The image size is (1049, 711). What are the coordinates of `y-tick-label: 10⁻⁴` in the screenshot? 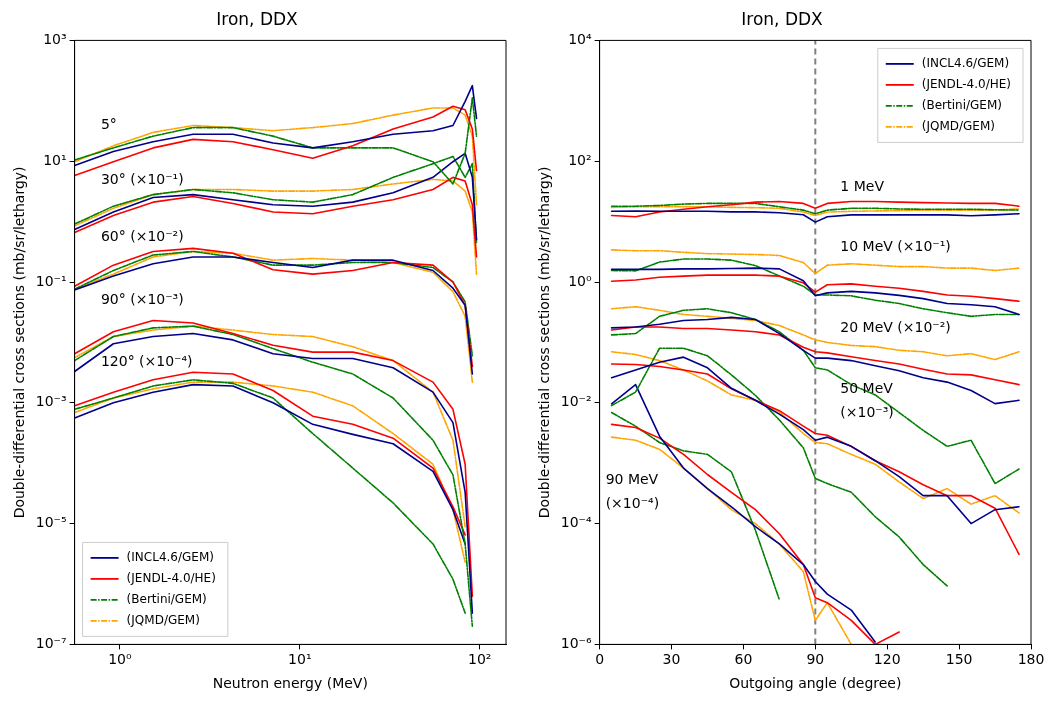 It's located at (576, 522).